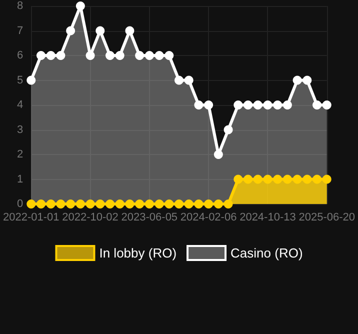 The image size is (358, 334). Describe the element at coordinates (20, 179) in the screenshot. I see `y-tick-label: 1` at that location.